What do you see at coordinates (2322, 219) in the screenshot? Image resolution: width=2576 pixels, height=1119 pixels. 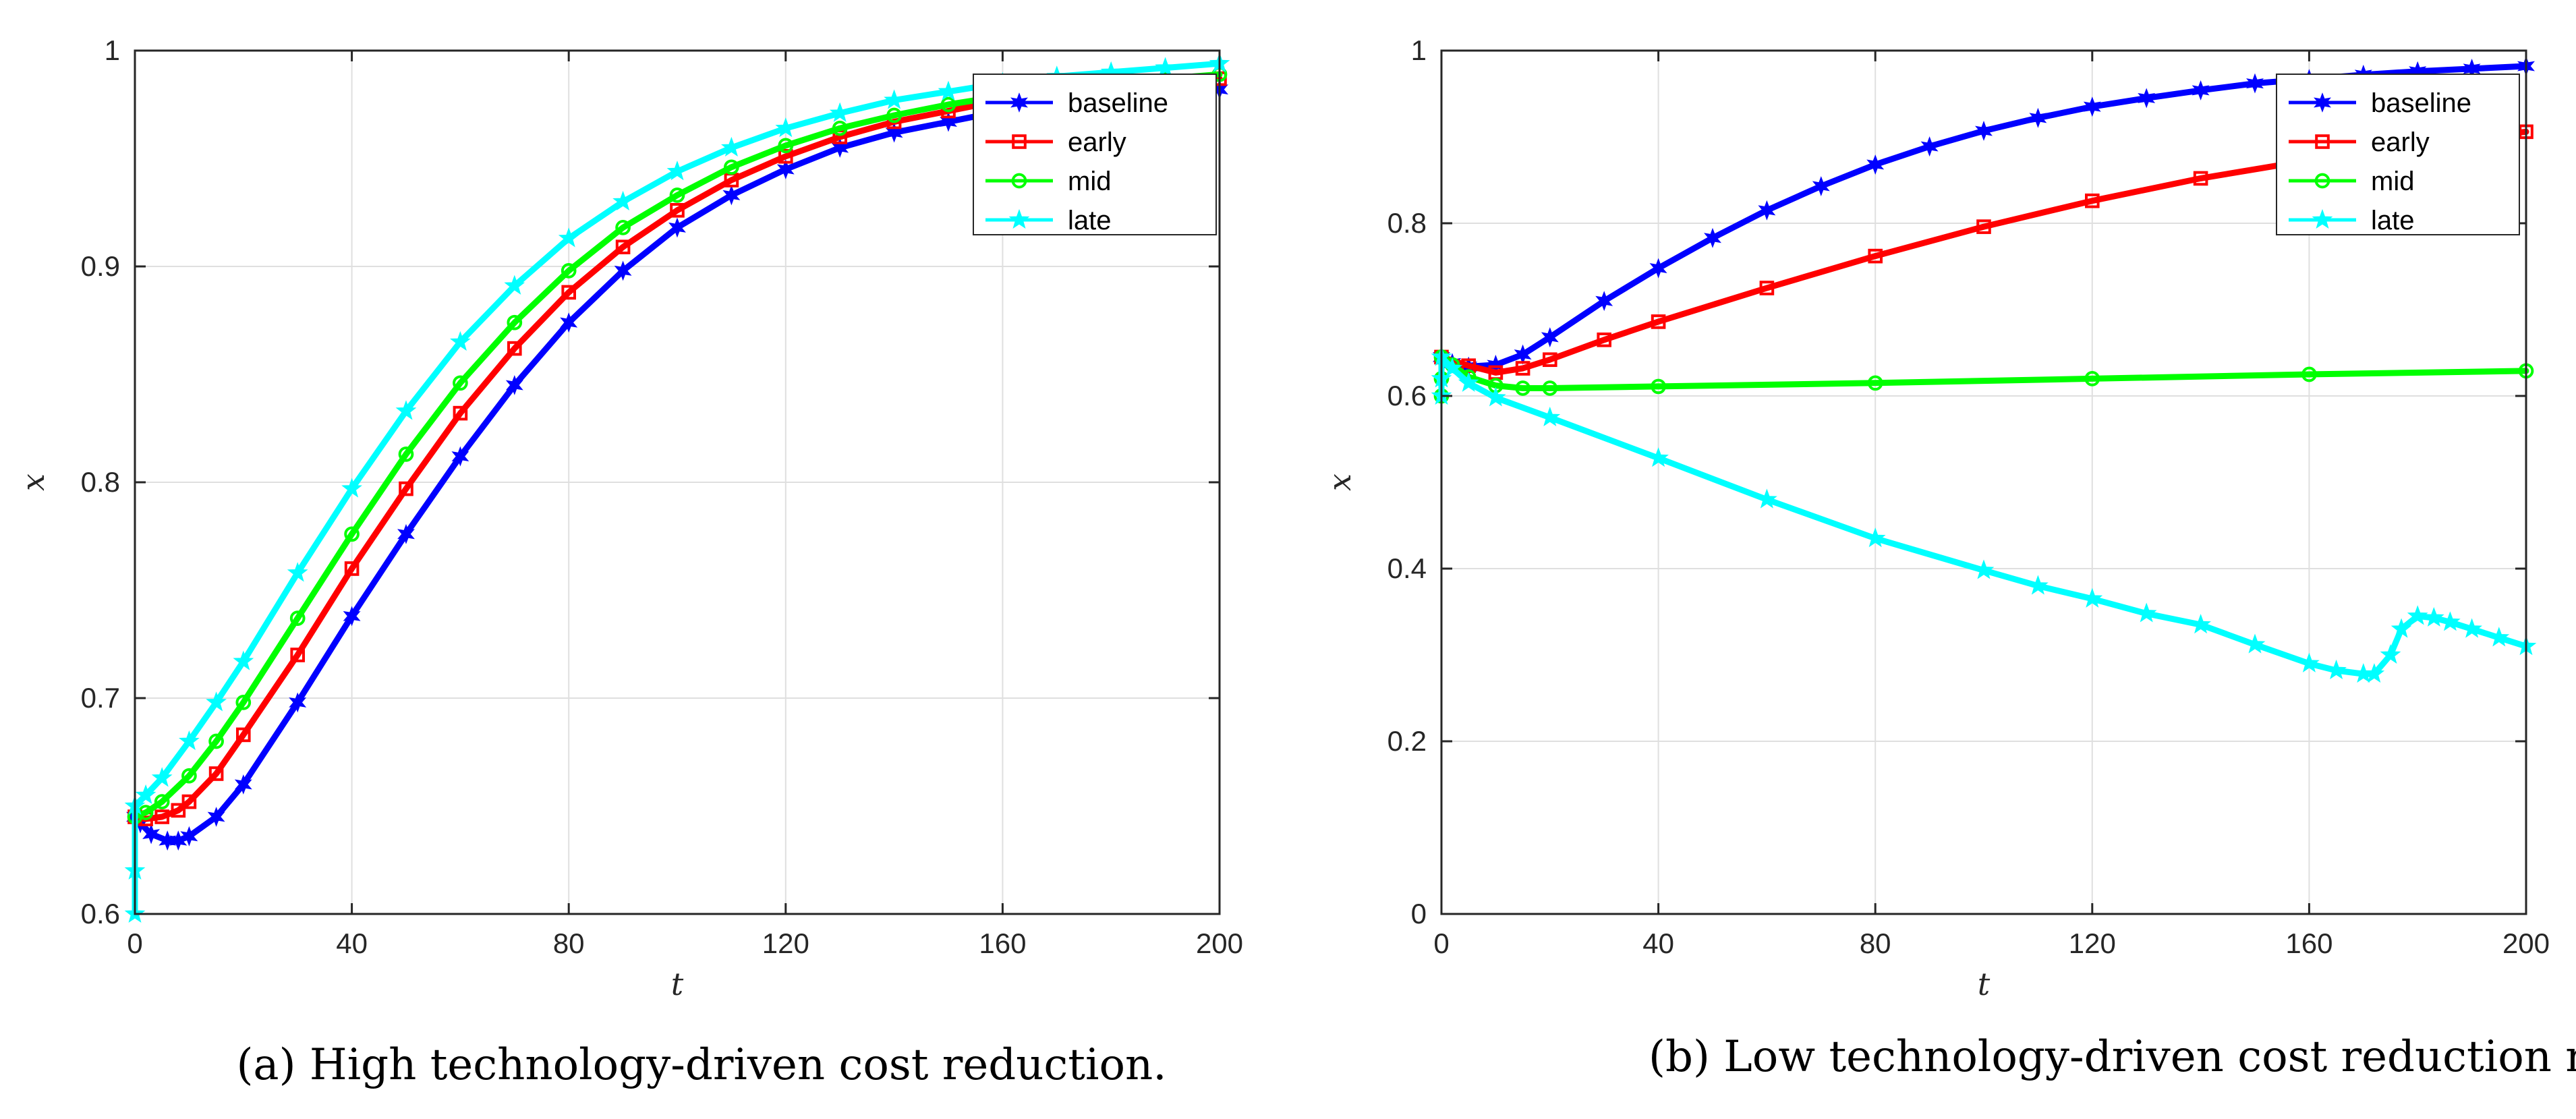 I see `panel-b-legend-marker-late` at bounding box center [2322, 219].